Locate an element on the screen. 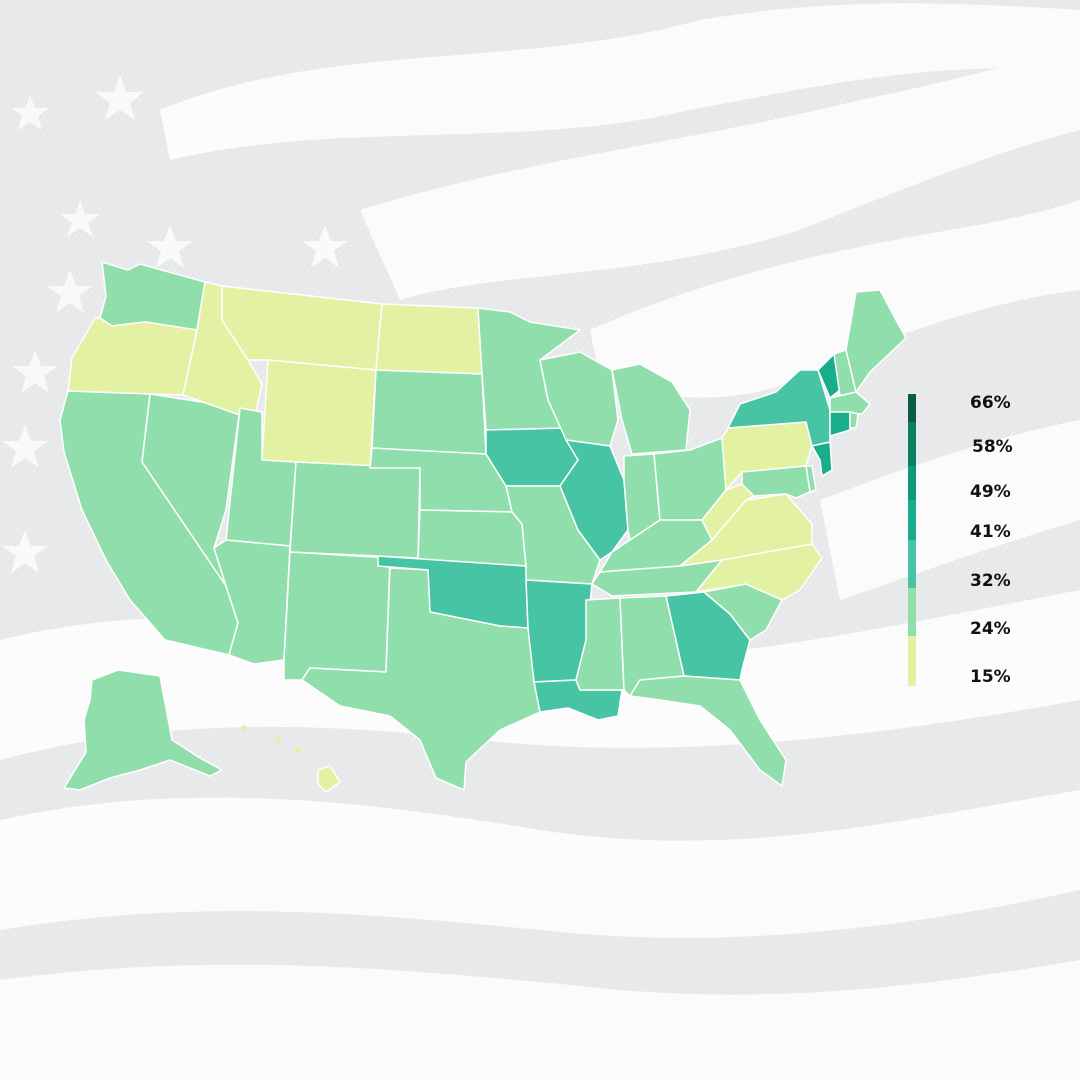 The image size is (1080, 1080). hawaii-islands is located at coordinates (271, 739).